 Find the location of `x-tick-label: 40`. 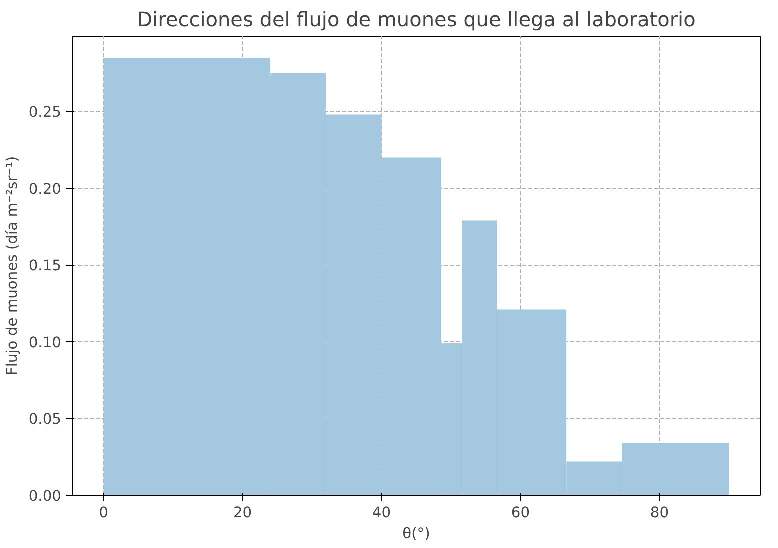

x-tick-label: 40 is located at coordinates (382, 513).